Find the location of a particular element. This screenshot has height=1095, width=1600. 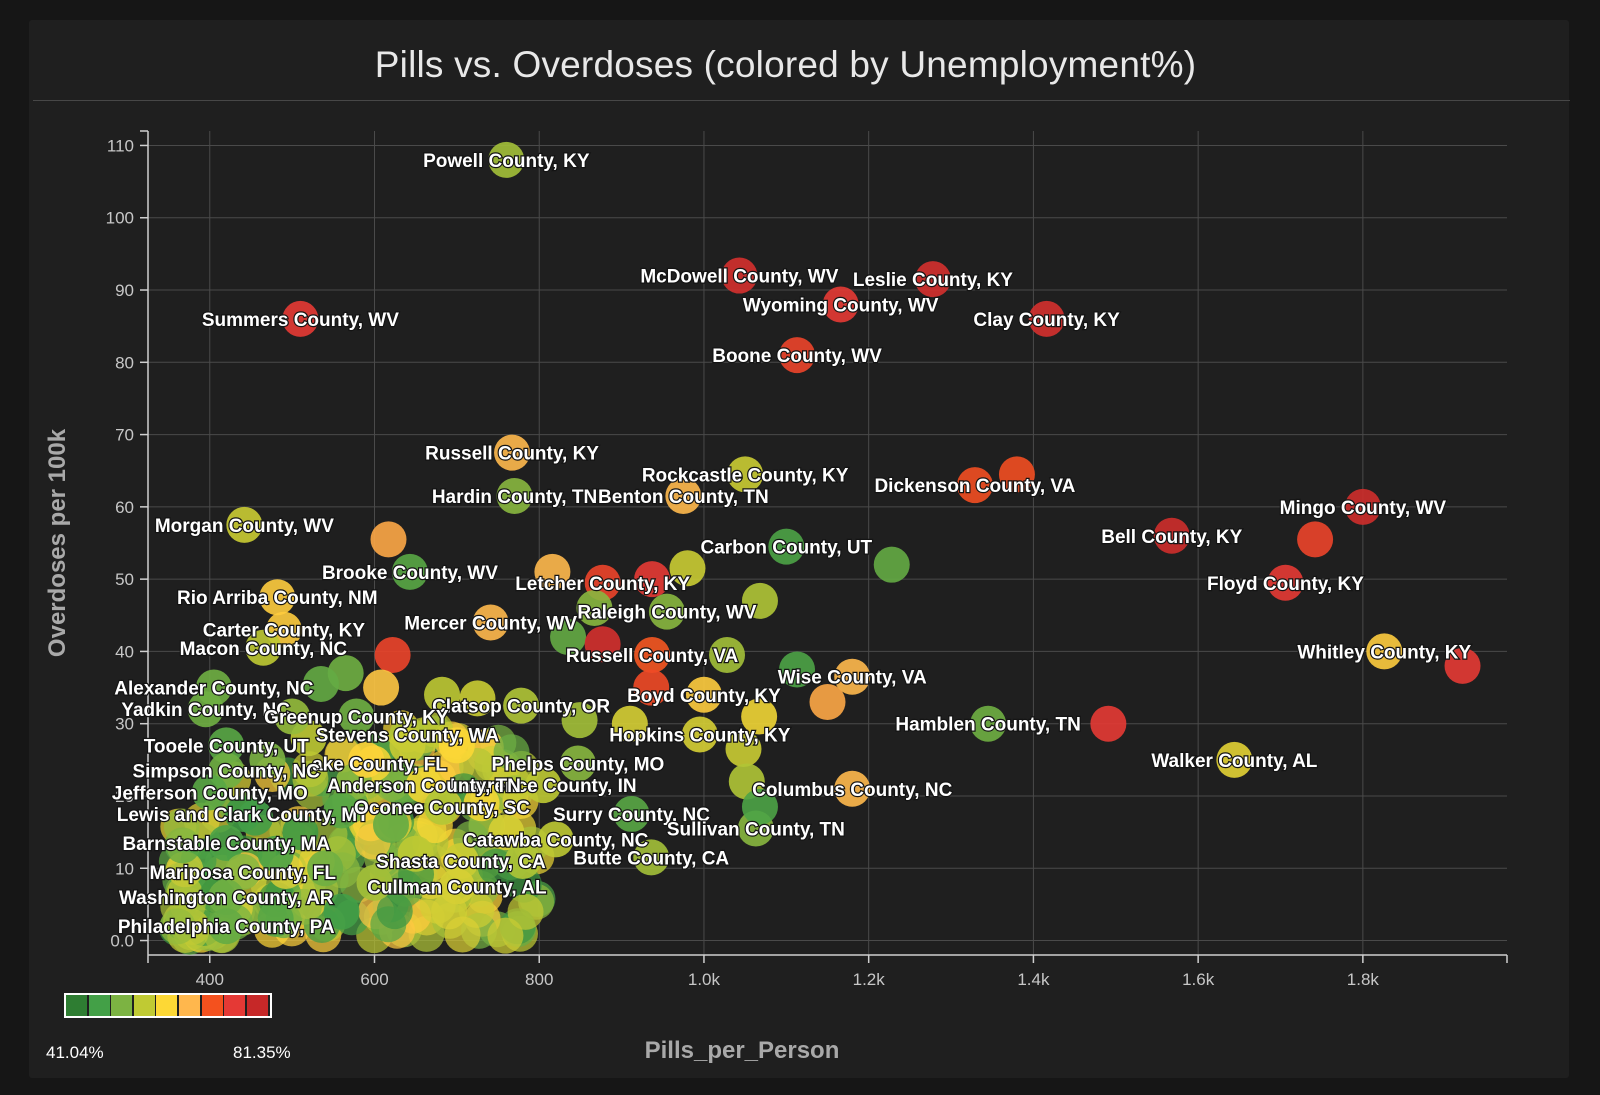

data-point-label: Summers County, WV is located at coordinates (300, 320).